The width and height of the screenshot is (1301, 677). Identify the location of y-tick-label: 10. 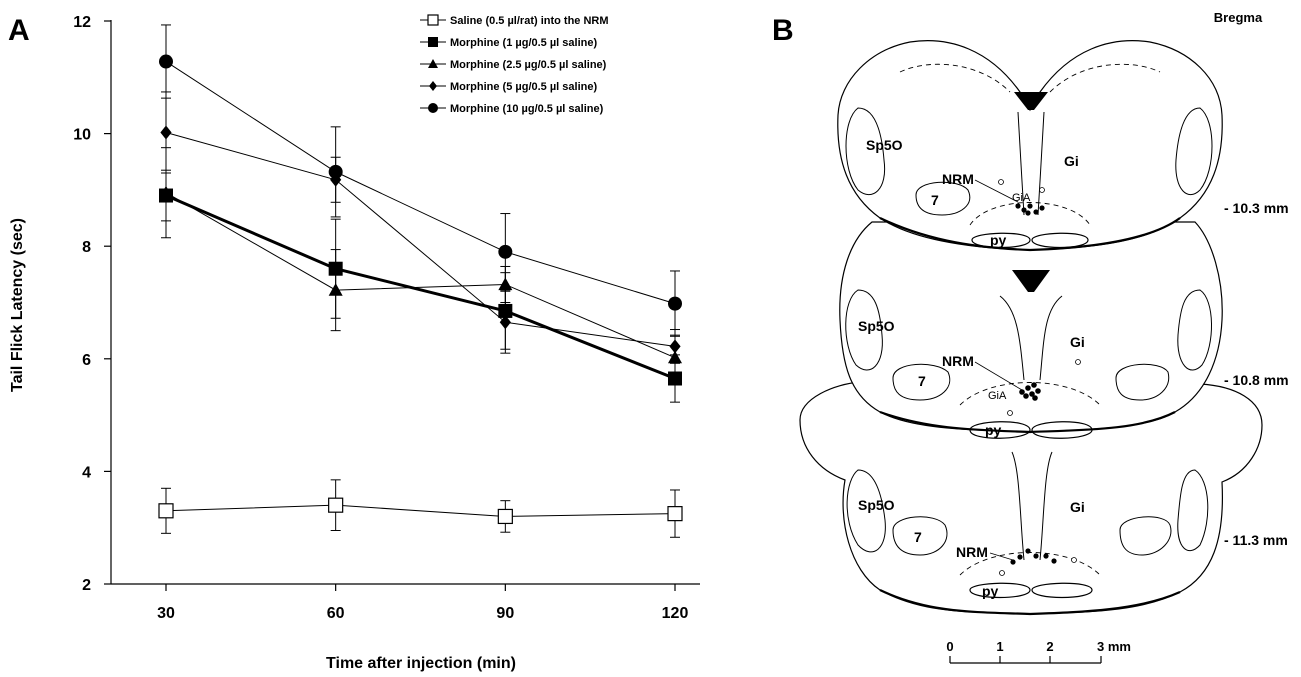
(82, 135).